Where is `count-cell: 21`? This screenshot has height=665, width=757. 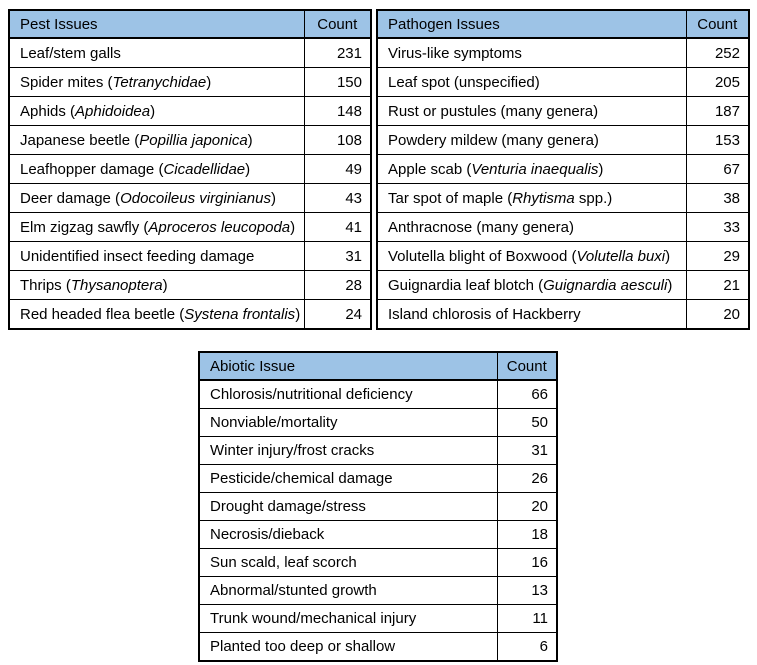
count-cell: 21 is located at coordinates (717, 285).